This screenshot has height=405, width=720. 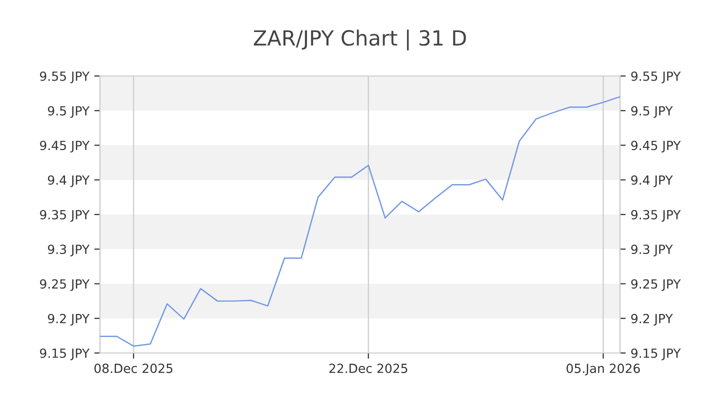 What do you see at coordinates (652, 250) in the screenshot?
I see `y2-tick-label: 9.3 JPY` at bounding box center [652, 250].